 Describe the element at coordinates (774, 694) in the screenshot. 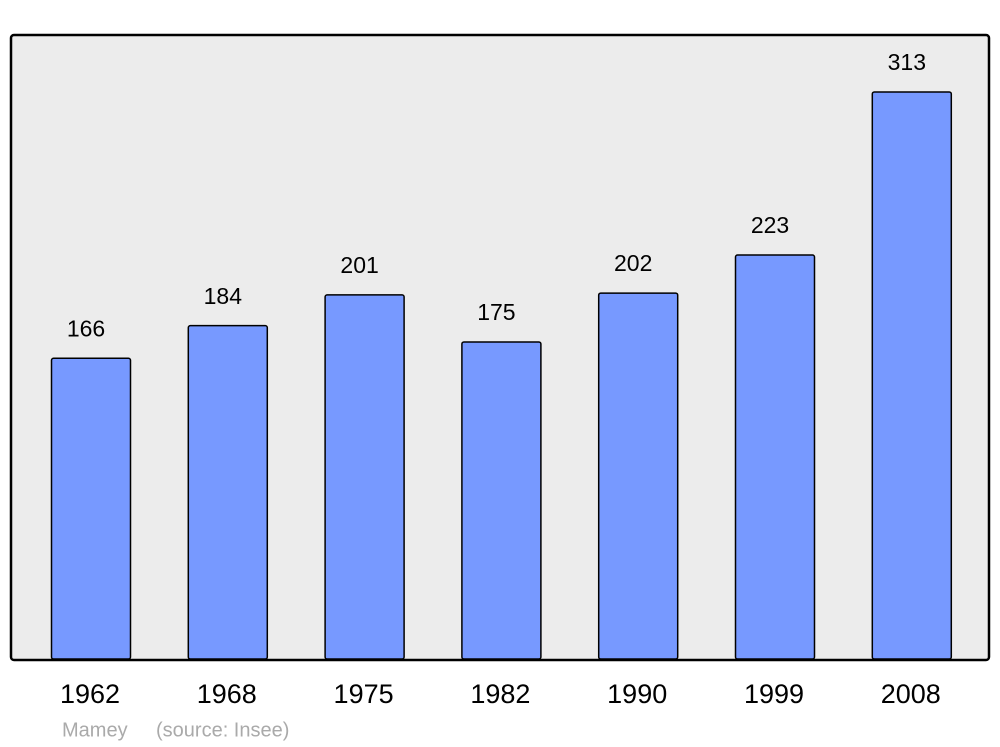

I see `x-tick-label: 1999` at that location.